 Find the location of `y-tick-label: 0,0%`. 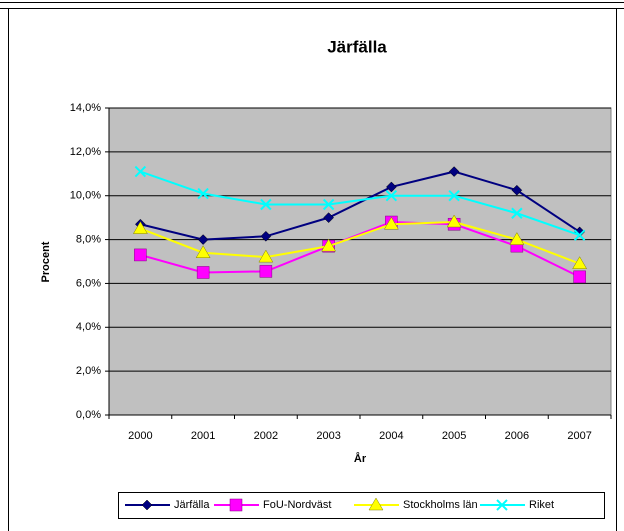

y-tick-label: 0,0% is located at coordinates (88, 415).